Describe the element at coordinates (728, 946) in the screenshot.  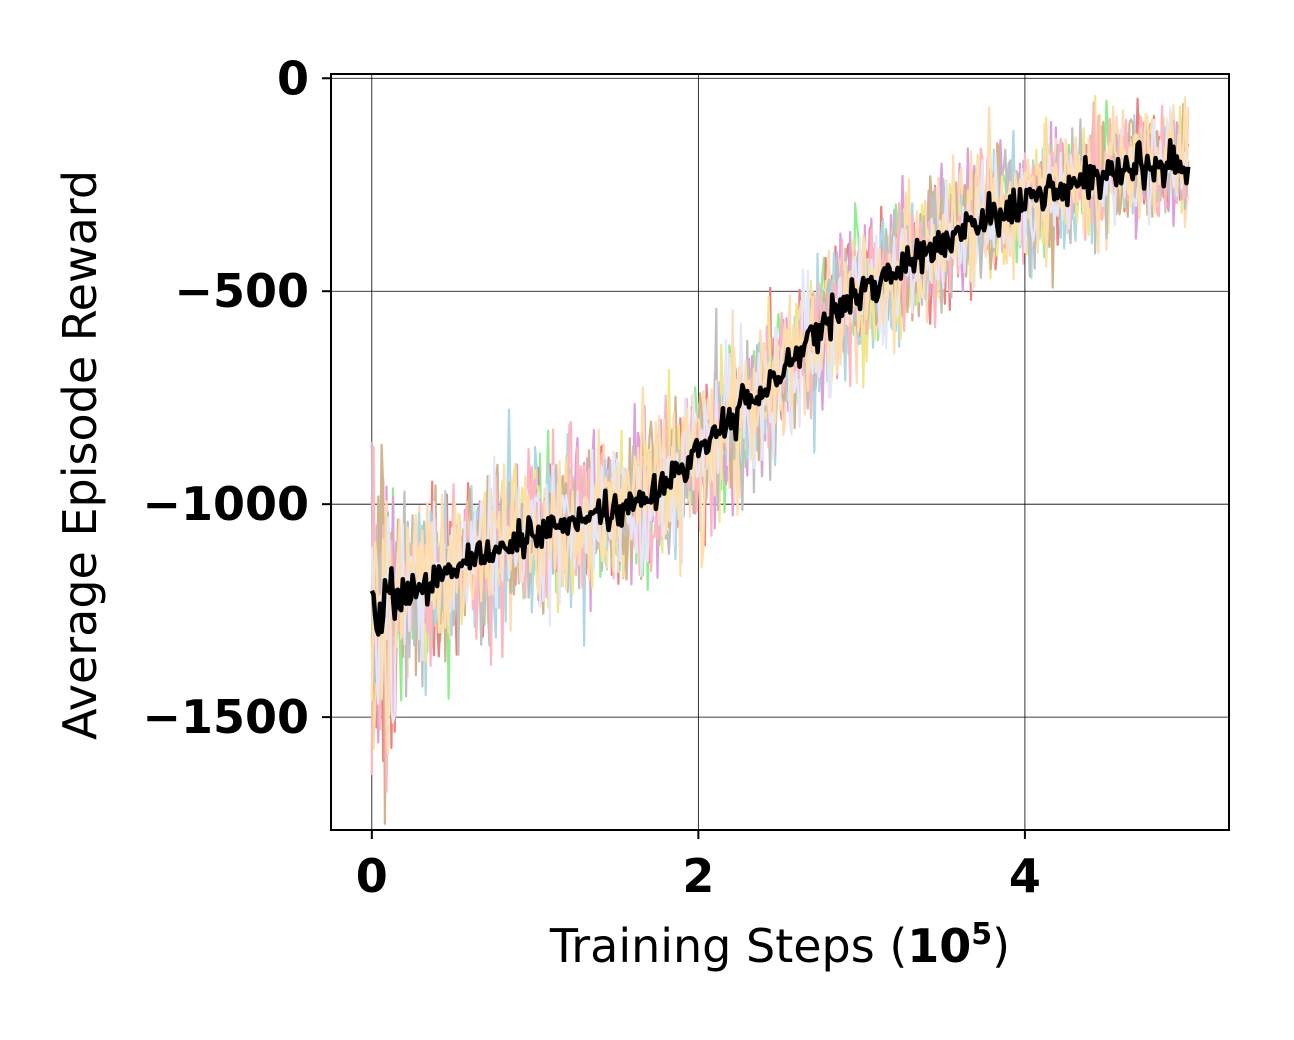
I see `x-axis-label-prefix: Training Steps (` at that location.